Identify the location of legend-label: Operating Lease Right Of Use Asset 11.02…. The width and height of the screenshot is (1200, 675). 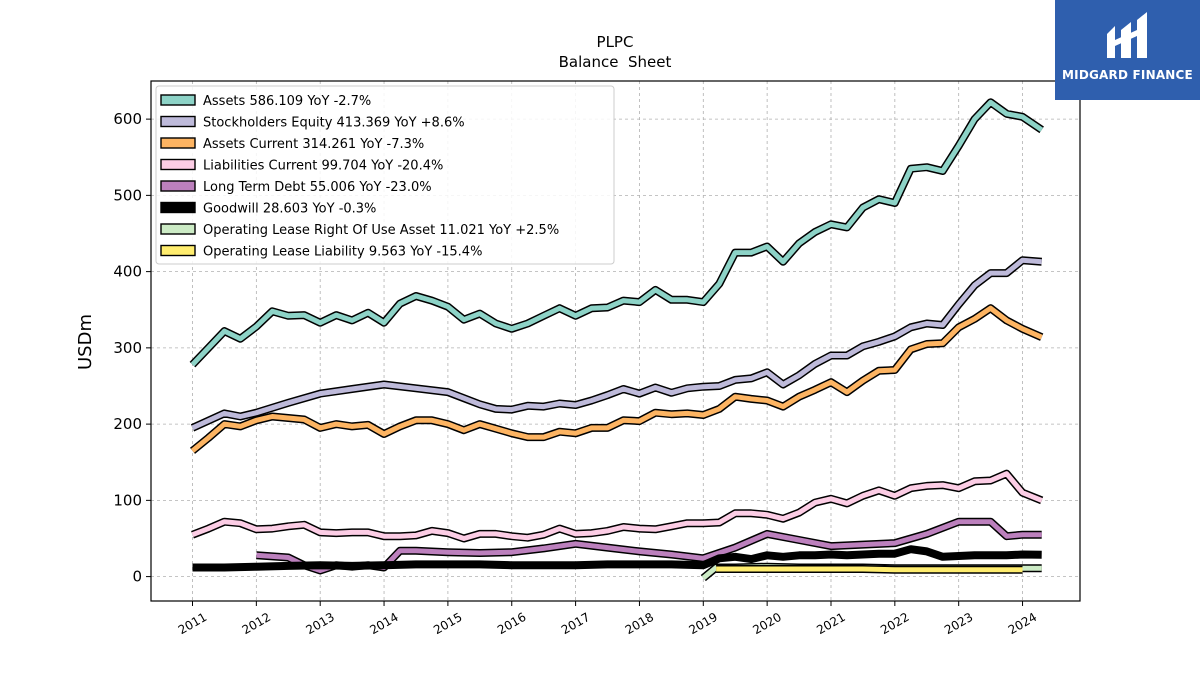
(381, 230).